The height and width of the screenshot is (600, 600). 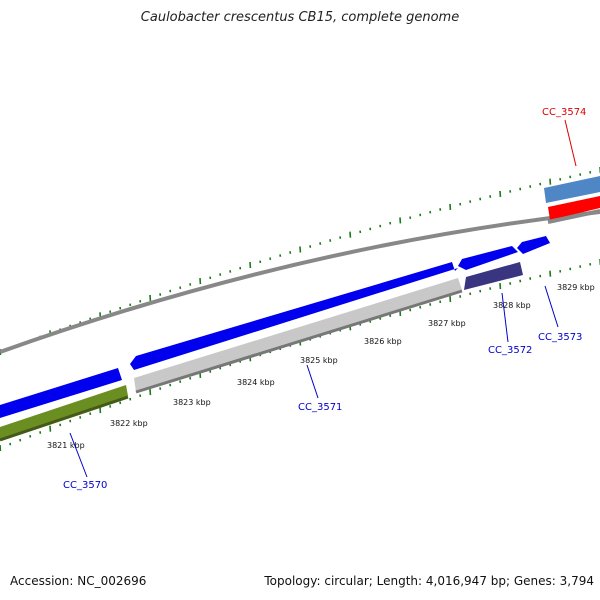 I want to click on scale-label: 3828 kbp, so click(x=512, y=305).